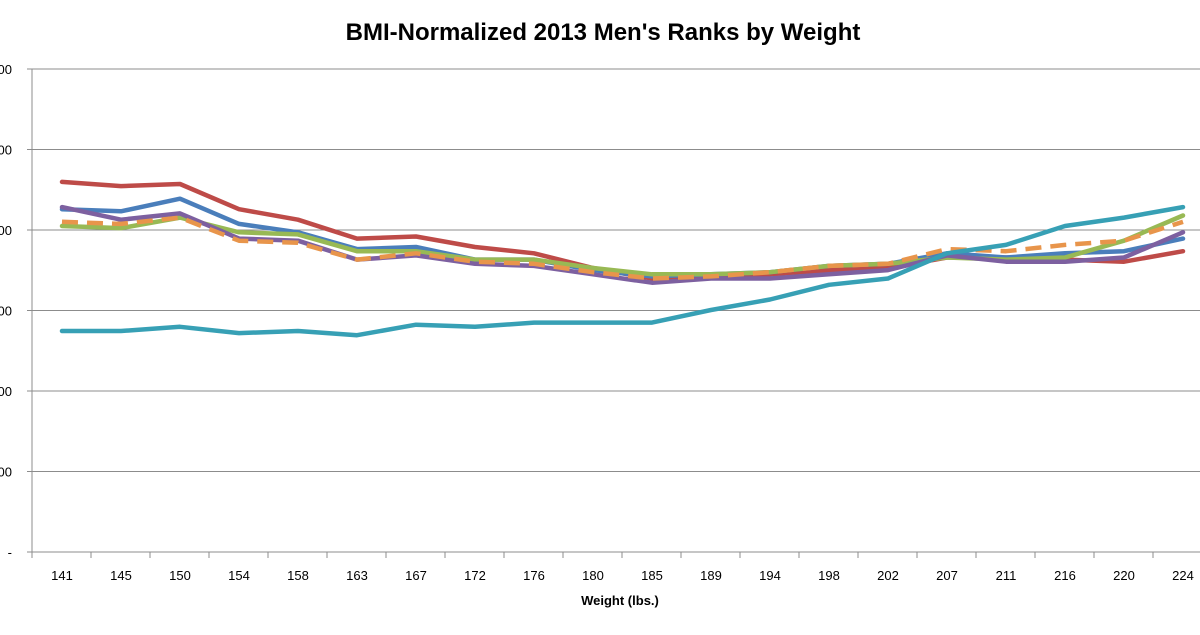 The image size is (1200, 635). Describe the element at coordinates (416, 575) in the screenshot. I see `x-tick-label: 167` at that location.